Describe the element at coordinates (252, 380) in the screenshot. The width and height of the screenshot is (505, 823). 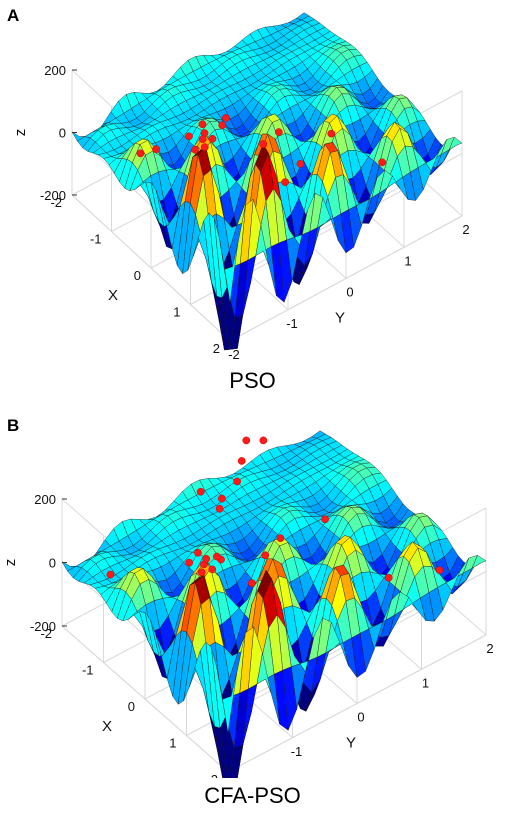
I see `chart-caption: PSO` at that location.